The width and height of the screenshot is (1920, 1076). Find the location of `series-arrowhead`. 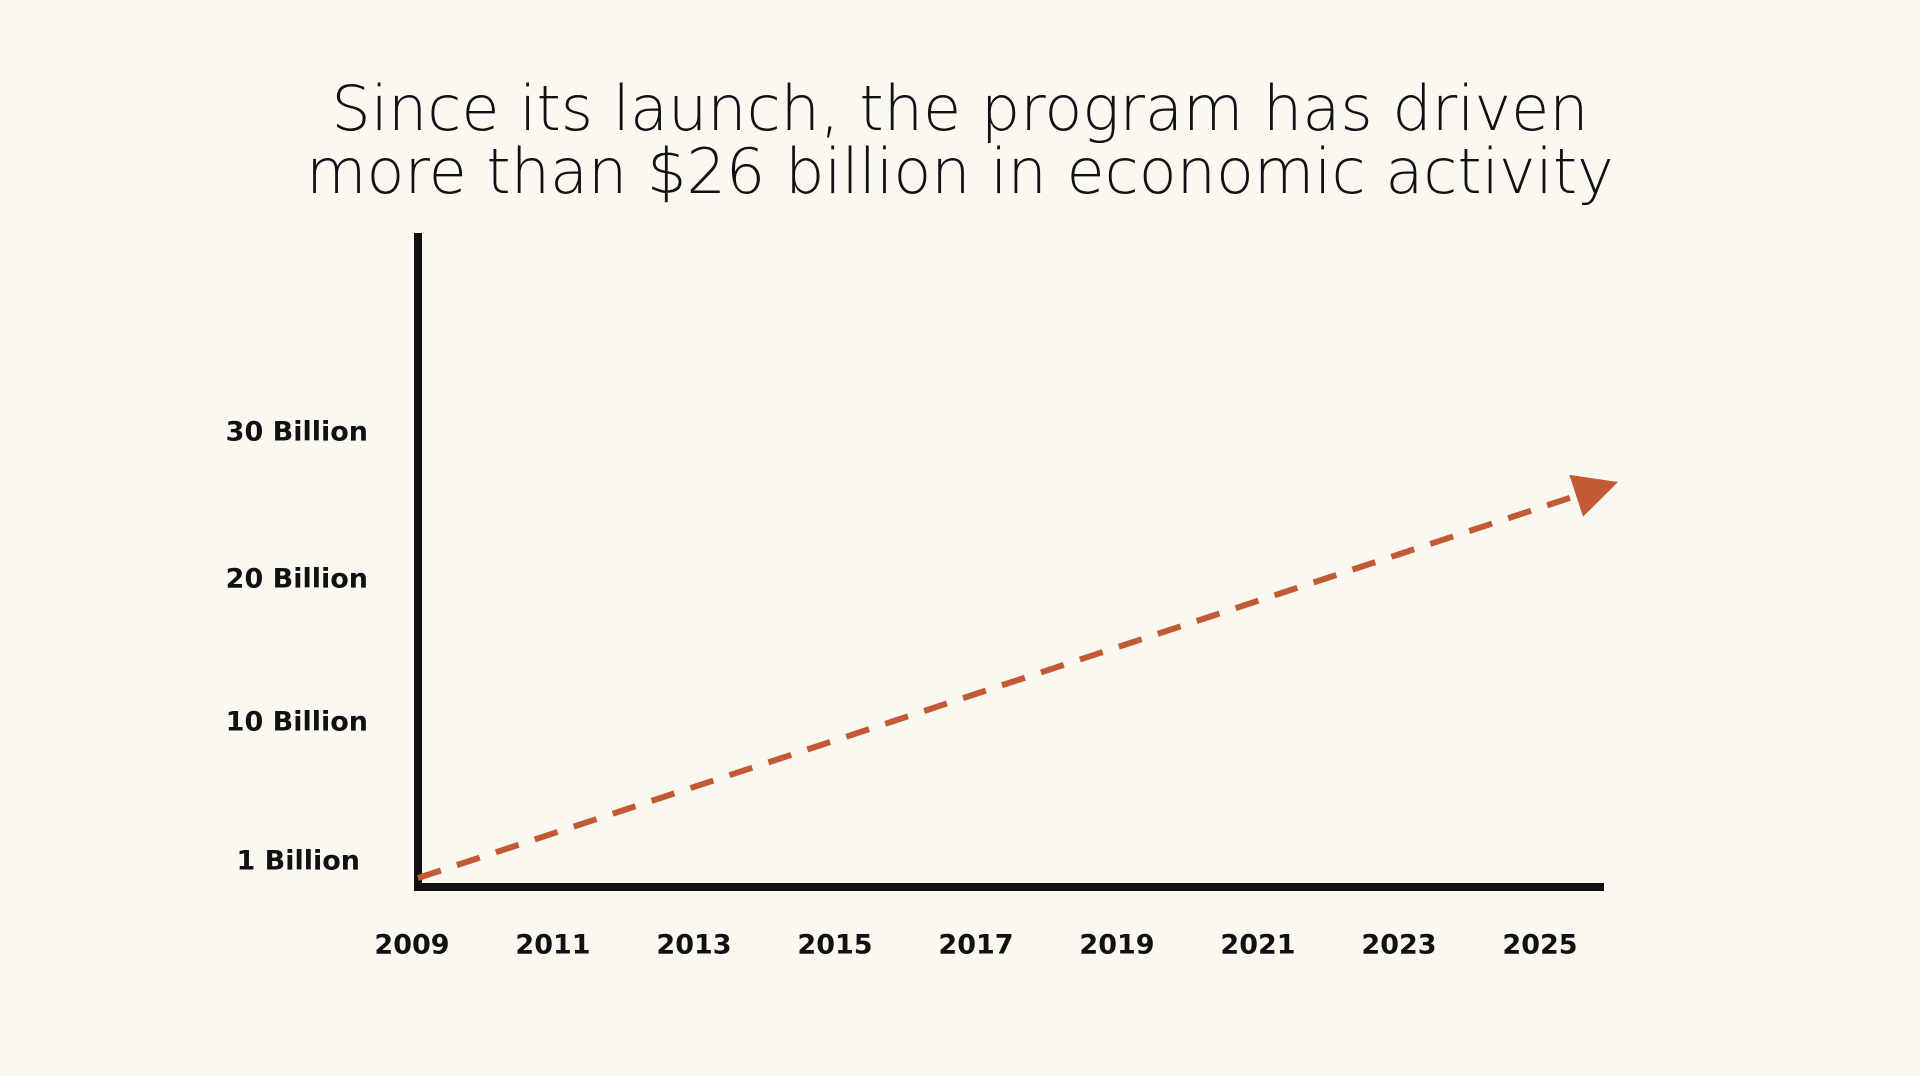

series-arrowhead is located at coordinates (1593, 495).